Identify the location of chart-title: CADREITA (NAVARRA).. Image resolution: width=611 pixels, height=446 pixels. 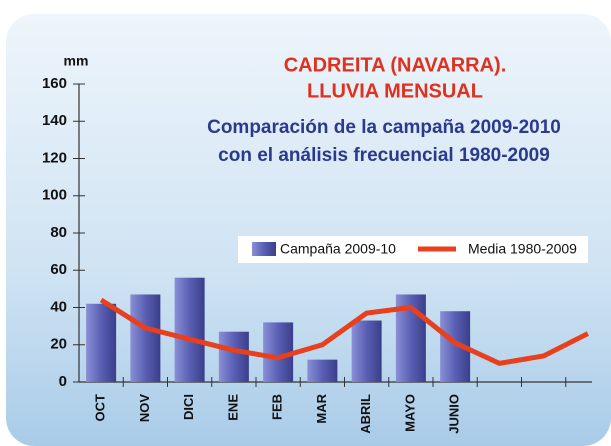
(395, 65).